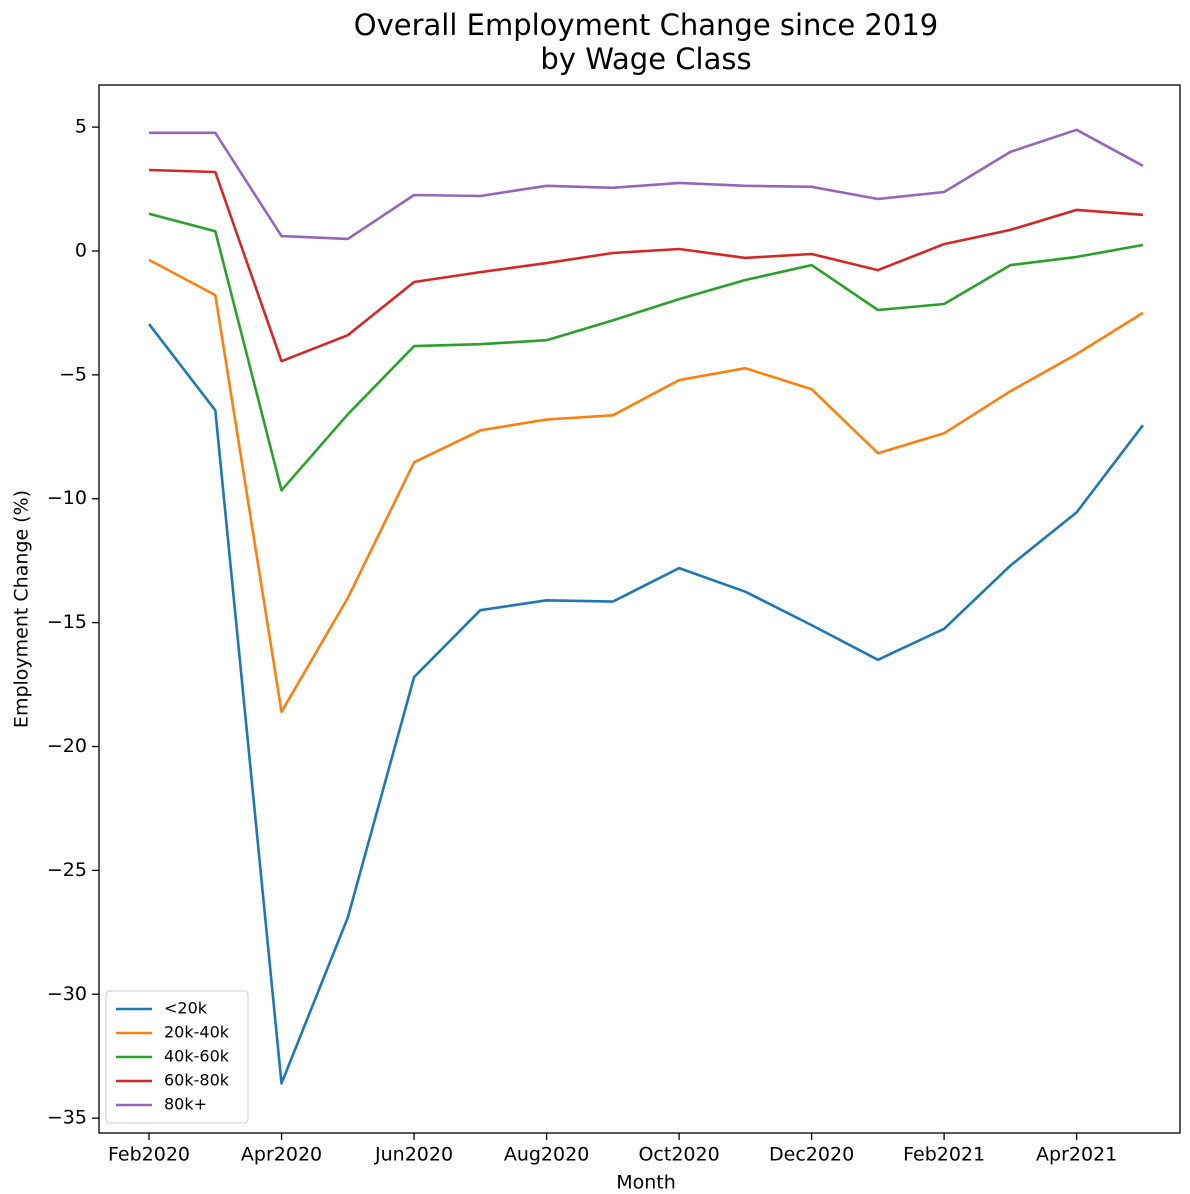 The image size is (1190, 1194). What do you see at coordinates (67, 498) in the screenshot?
I see `y-tick-label: −10` at bounding box center [67, 498].